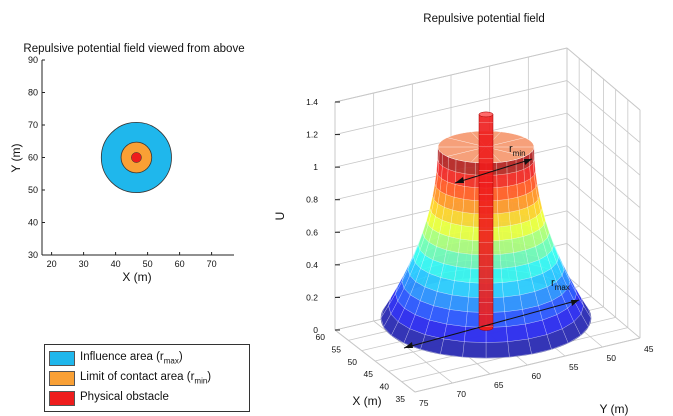 The image size is (673, 416). Describe the element at coordinates (312, 135) in the screenshot. I see `z-tick-label: 1.2` at that location.